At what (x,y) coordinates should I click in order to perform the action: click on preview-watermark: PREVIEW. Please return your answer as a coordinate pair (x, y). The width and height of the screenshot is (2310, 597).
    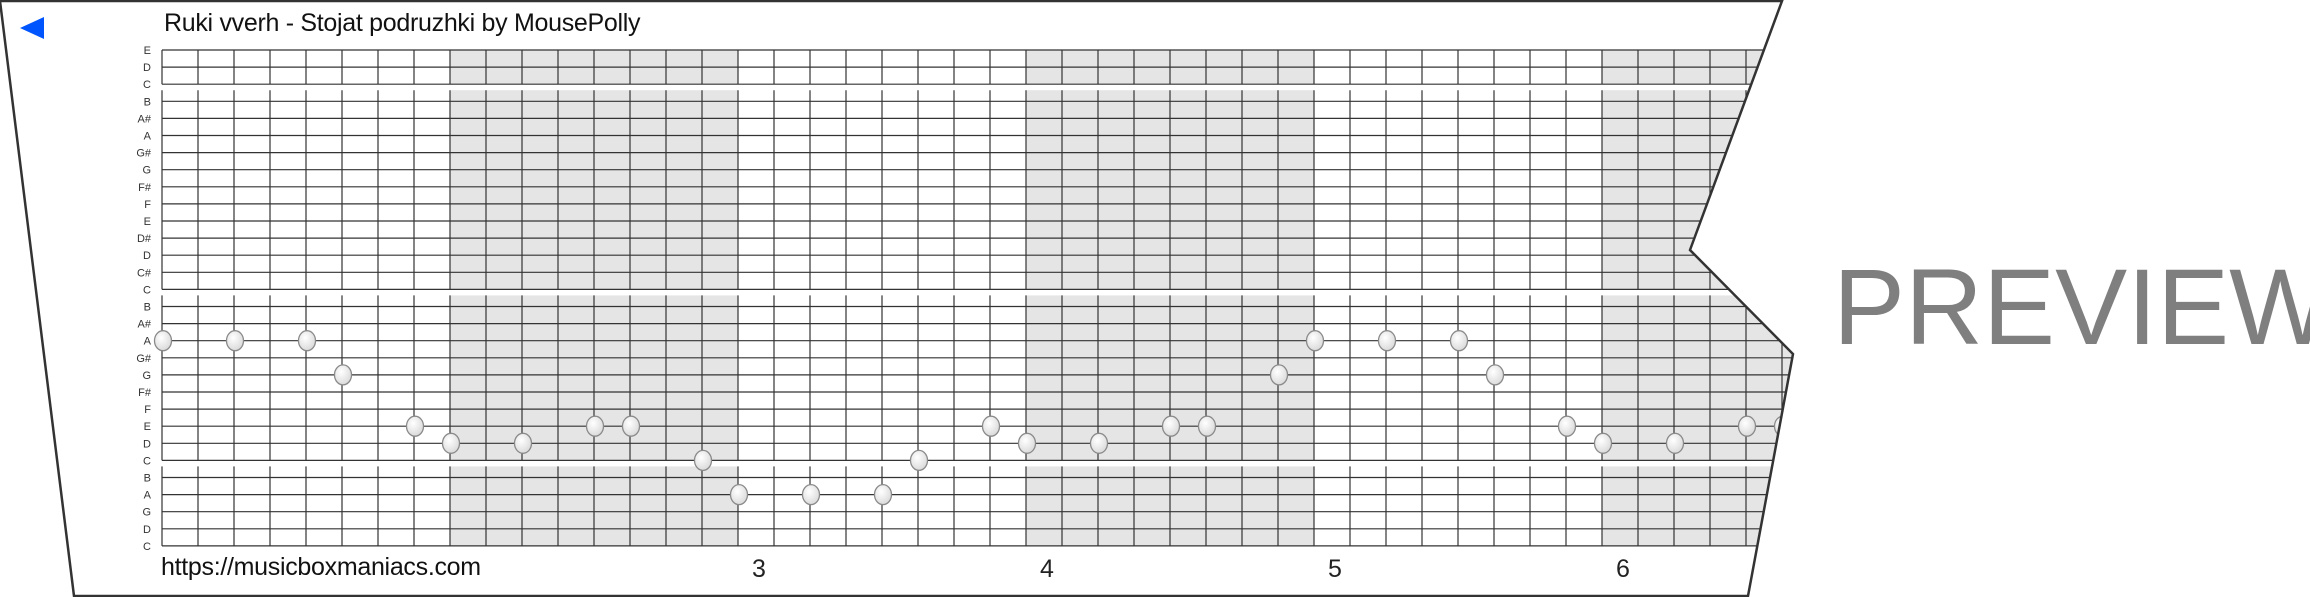
    Looking at the image, I should click on (2071, 306).